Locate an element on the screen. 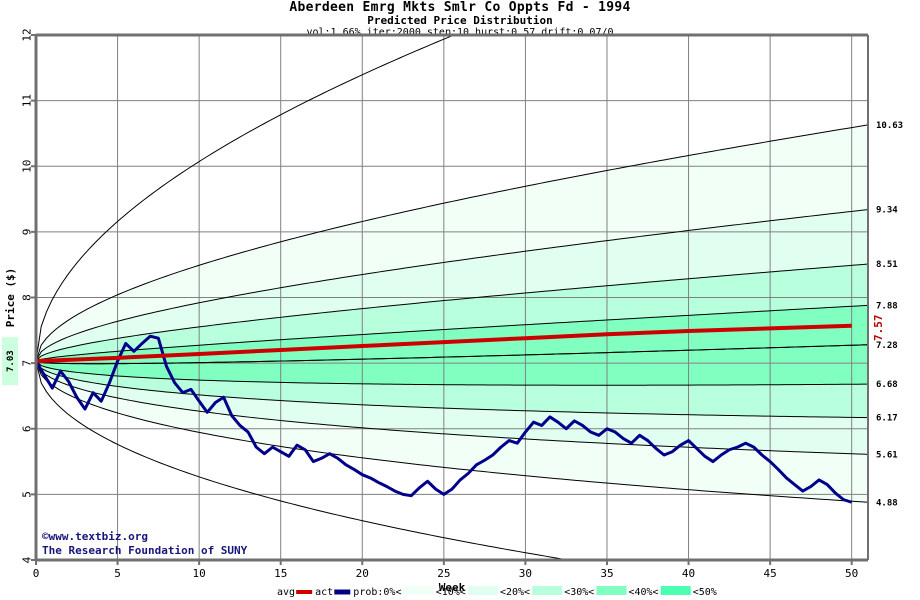 The width and height of the screenshot is (920, 600). y-tick-label: 10 is located at coordinates (27, 166).